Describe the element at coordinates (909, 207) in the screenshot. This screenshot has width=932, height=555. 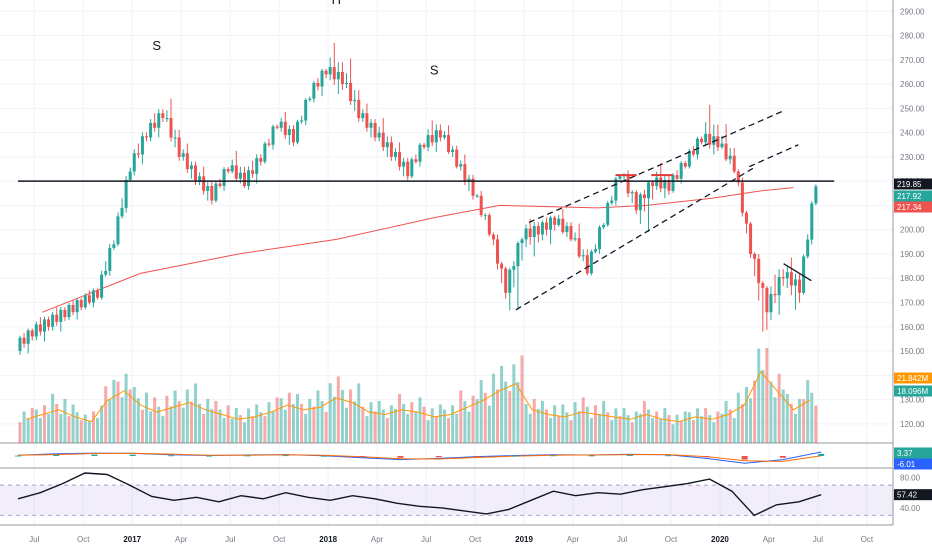
I see `price-tag-label: 217.34` at that location.